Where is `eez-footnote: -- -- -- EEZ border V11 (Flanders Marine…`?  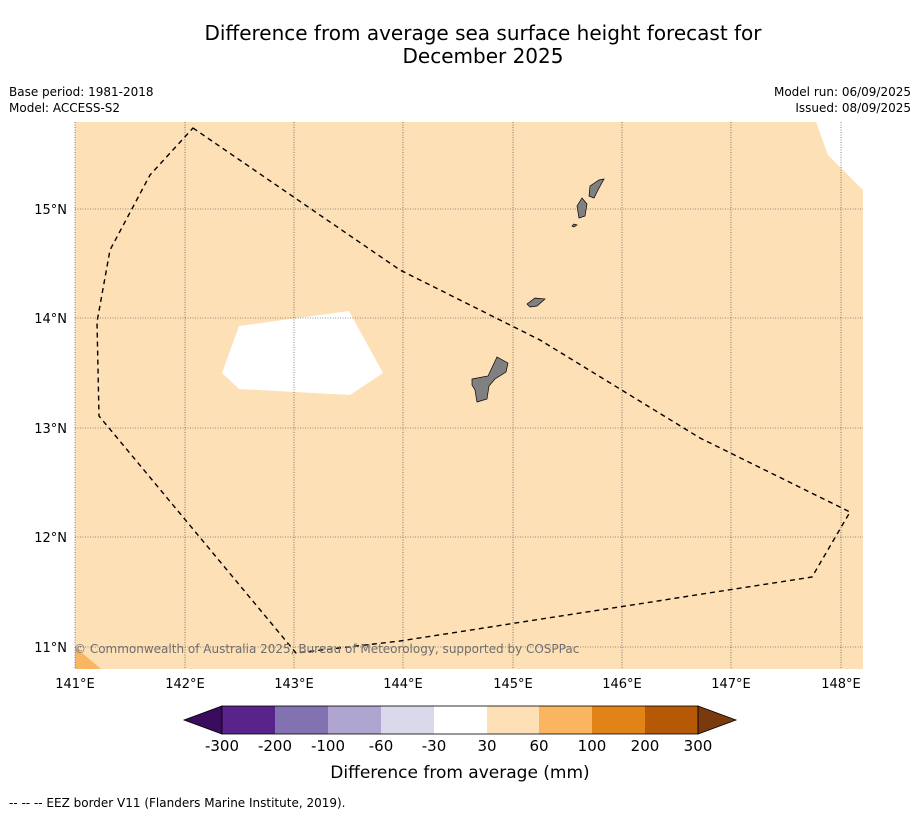
eez-footnote: -- -- -- EEZ border V11 (Flanders Marine… is located at coordinates (177, 803).